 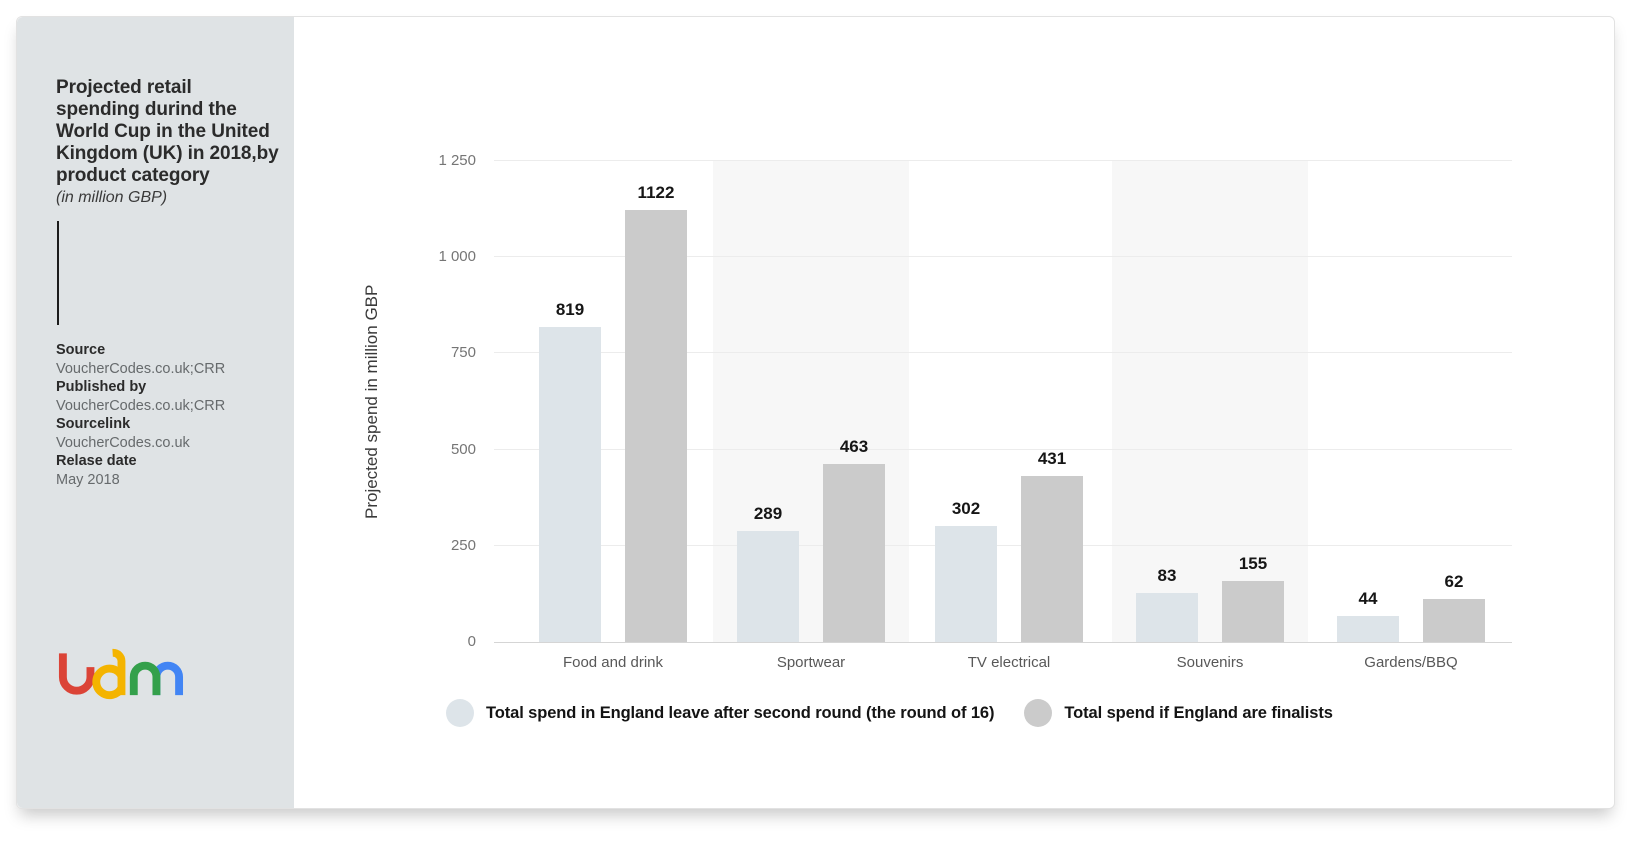 What do you see at coordinates (58, 273) in the screenshot?
I see `vertical-divider` at bounding box center [58, 273].